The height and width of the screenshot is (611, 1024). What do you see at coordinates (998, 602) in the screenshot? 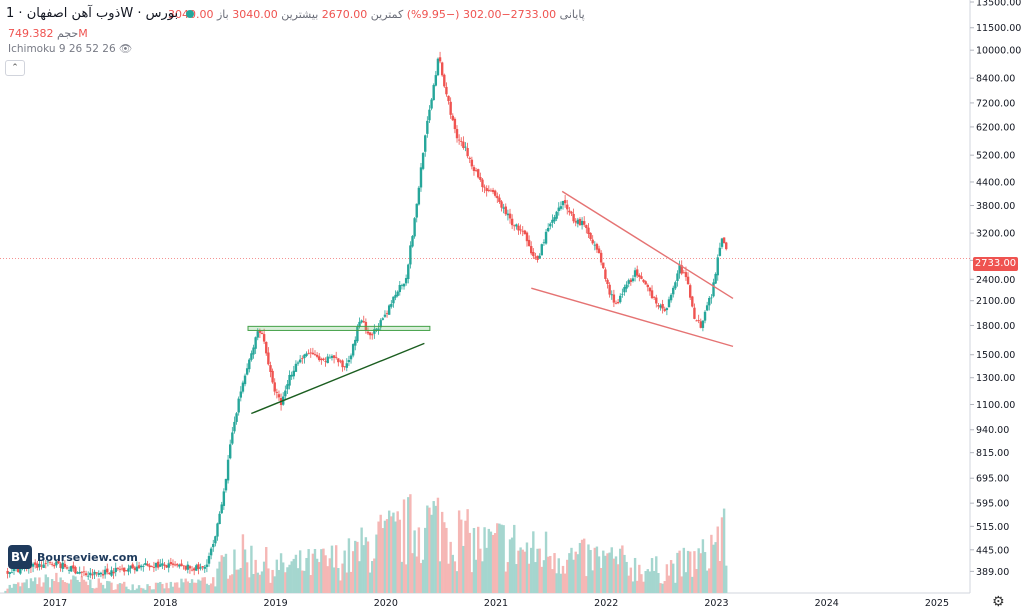
I see `gear-icon: ⚙` at bounding box center [998, 602].